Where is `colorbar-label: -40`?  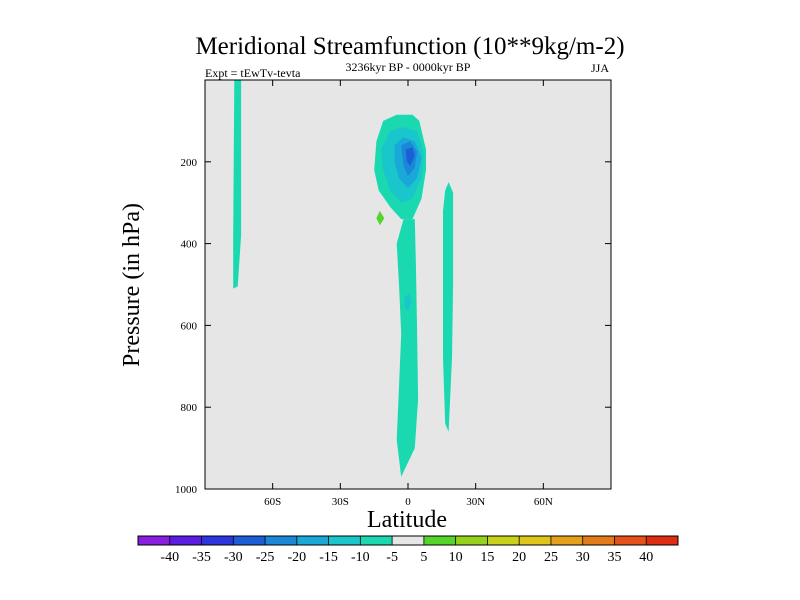
colorbar-label: -40 is located at coordinates (169, 557).